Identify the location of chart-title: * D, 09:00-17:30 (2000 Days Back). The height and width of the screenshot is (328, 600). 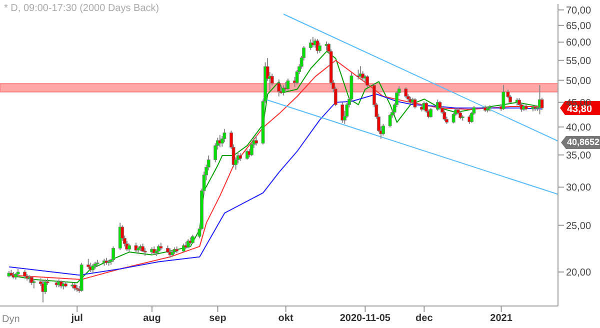
(82, 8).